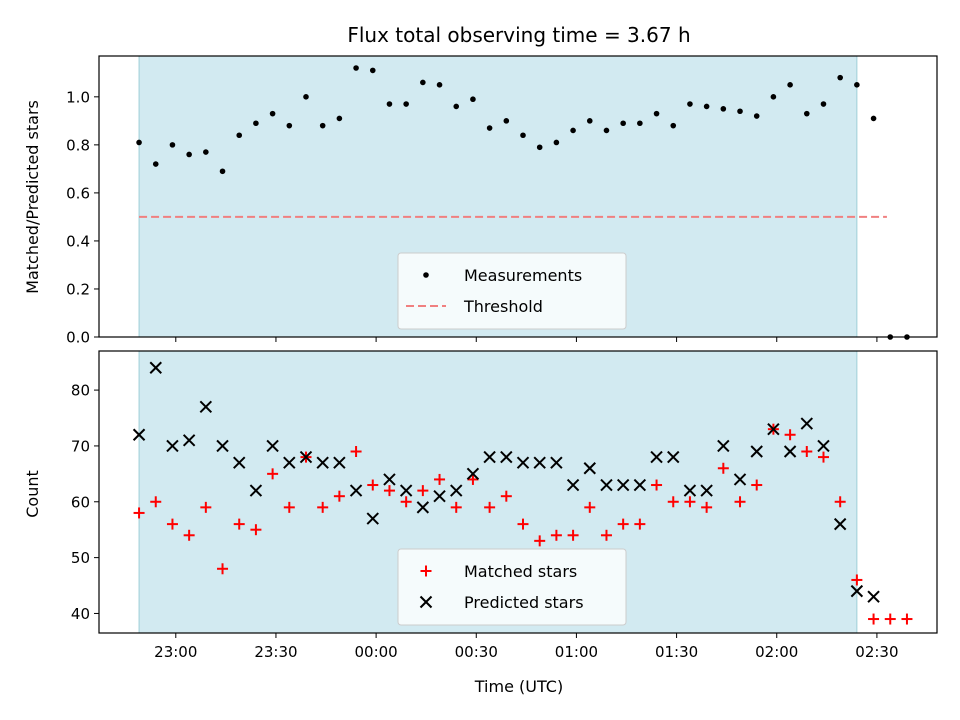 This screenshot has width=960, height=720. Describe the element at coordinates (520, 571) in the screenshot. I see `bottom-legend-label-0: Matched stars` at that location.